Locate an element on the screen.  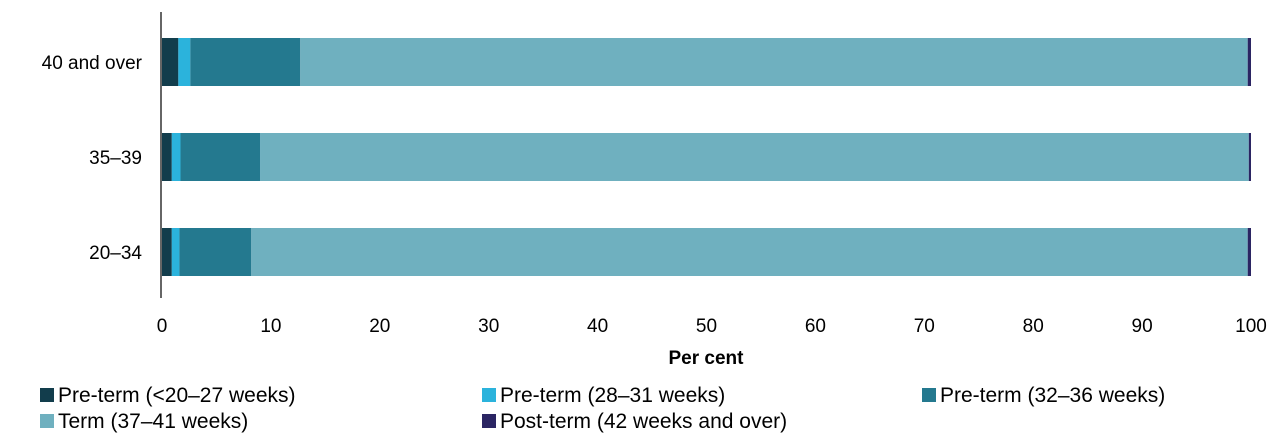
x-tick-label: 40 is located at coordinates (597, 326).